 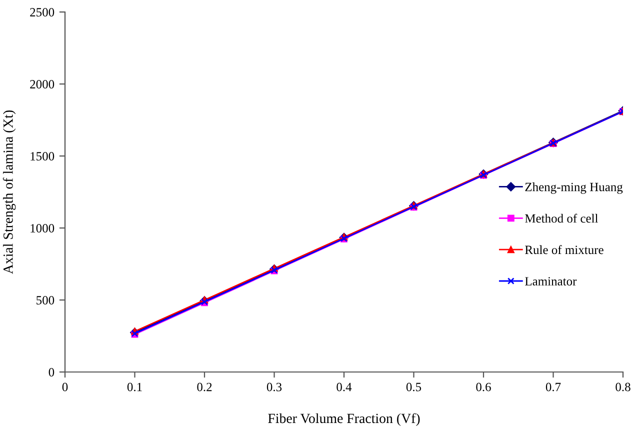 What do you see at coordinates (274, 387) in the screenshot?
I see `x-tick-label: 0.3` at bounding box center [274, 387].